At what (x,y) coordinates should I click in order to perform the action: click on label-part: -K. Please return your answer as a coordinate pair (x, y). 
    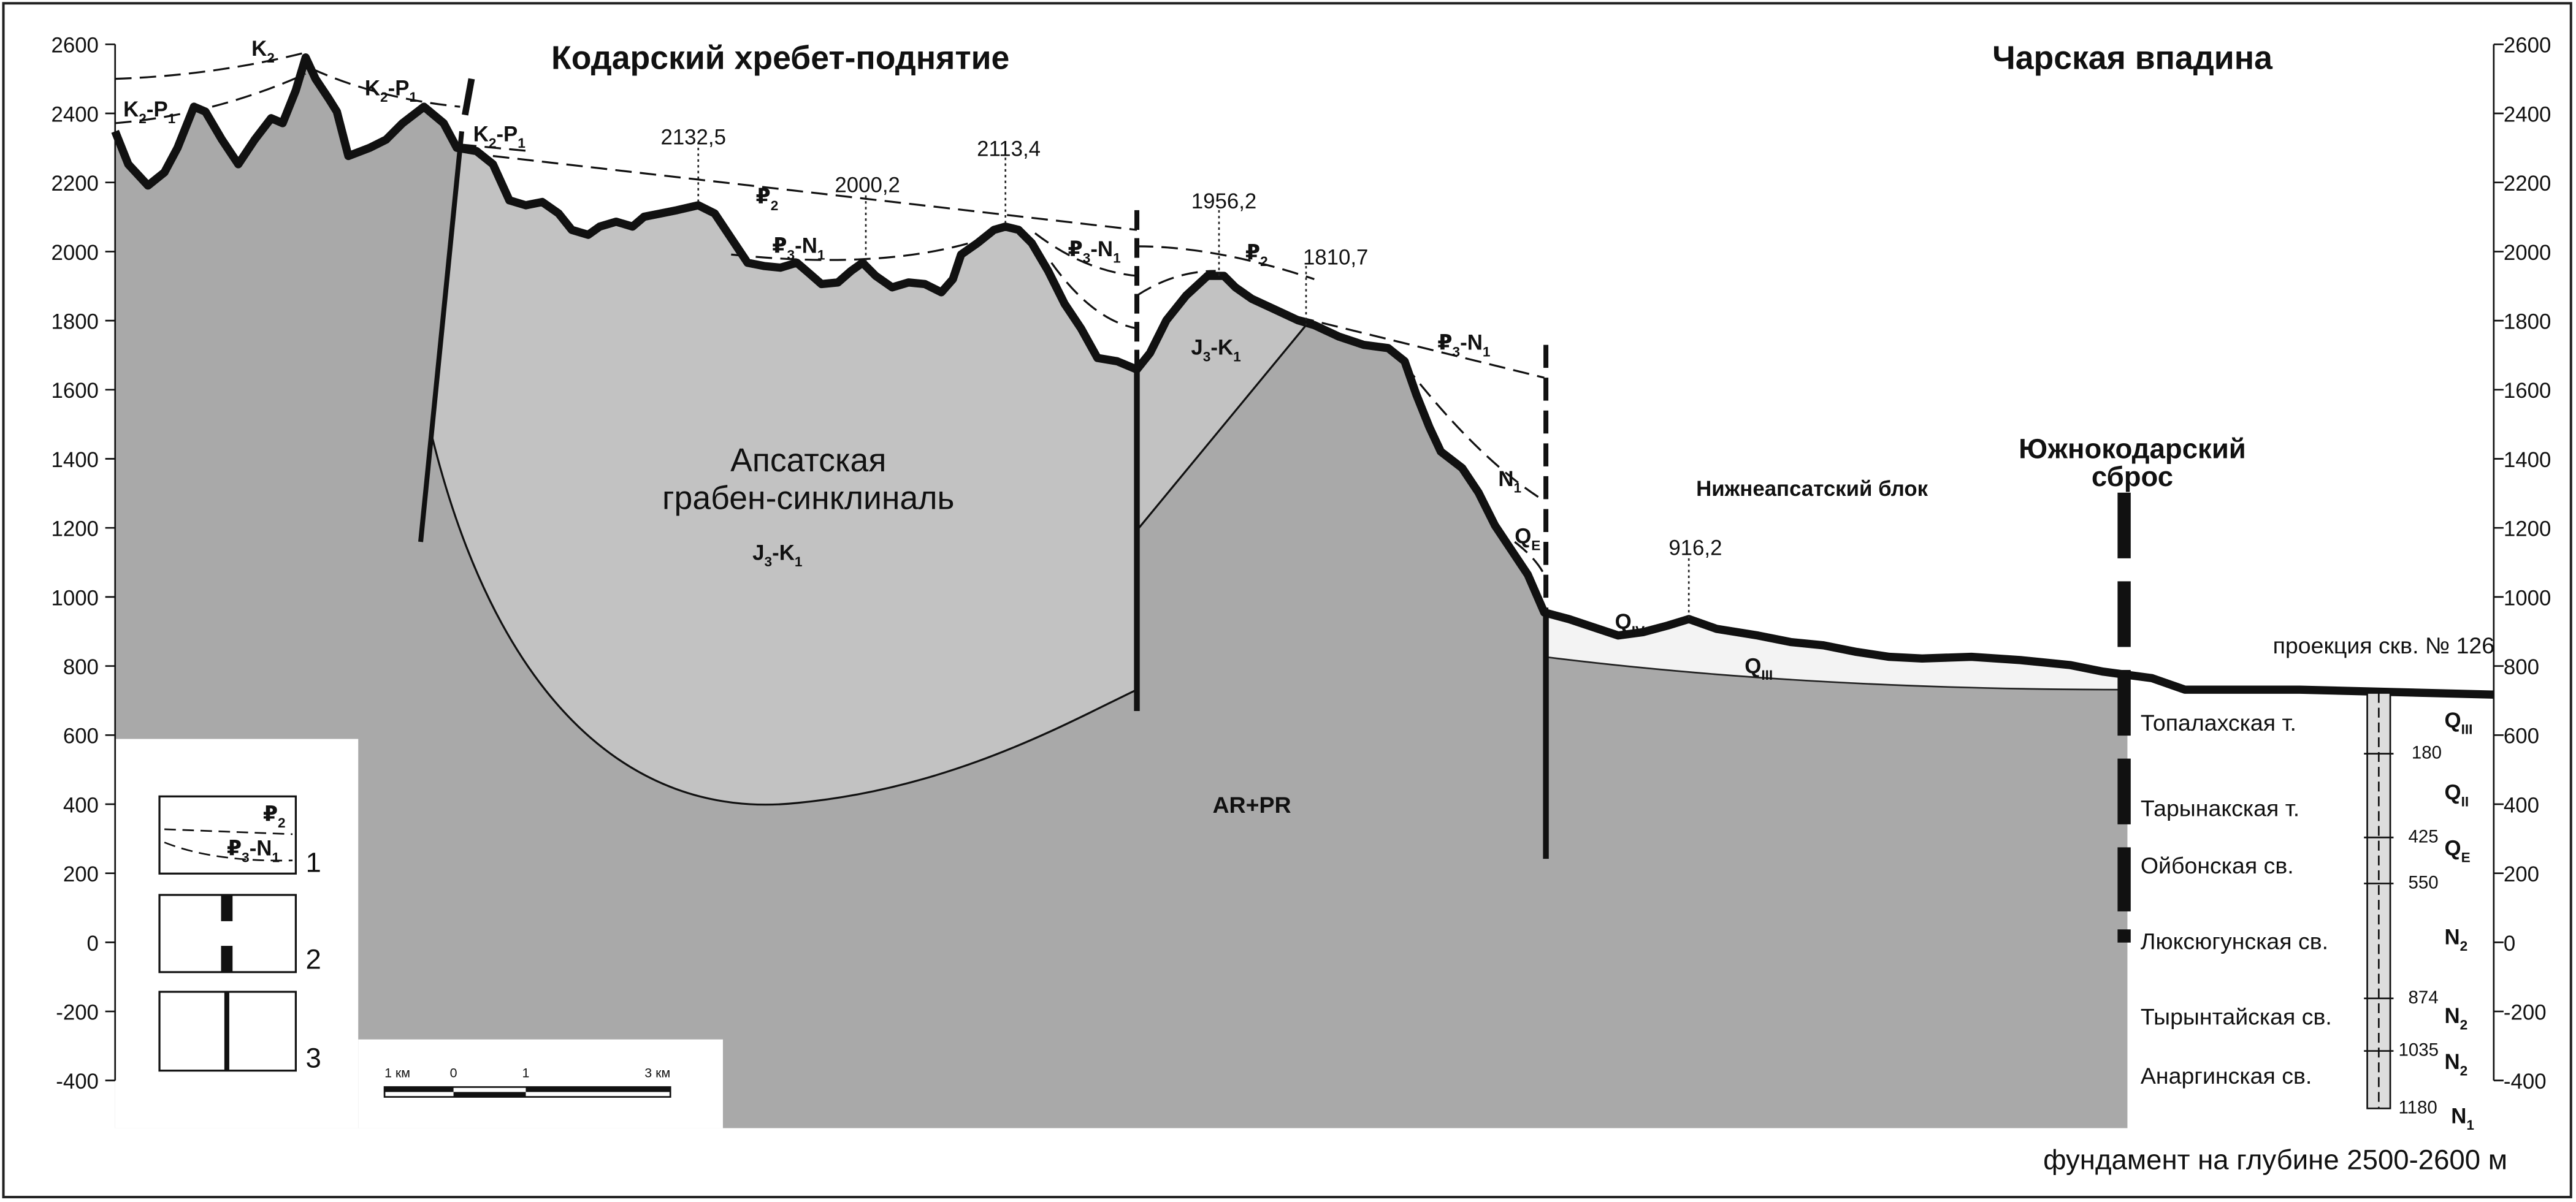
    Looking at the image, I should click on (783, 553).